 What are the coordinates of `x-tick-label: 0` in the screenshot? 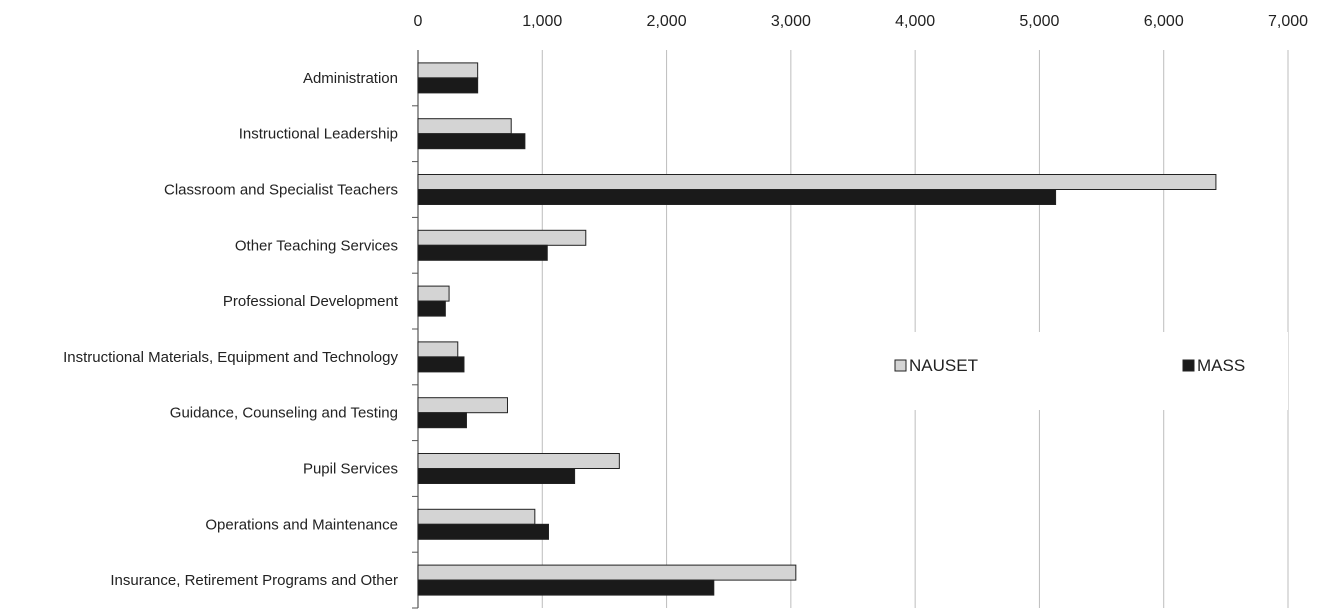 It's located at (418, 21).